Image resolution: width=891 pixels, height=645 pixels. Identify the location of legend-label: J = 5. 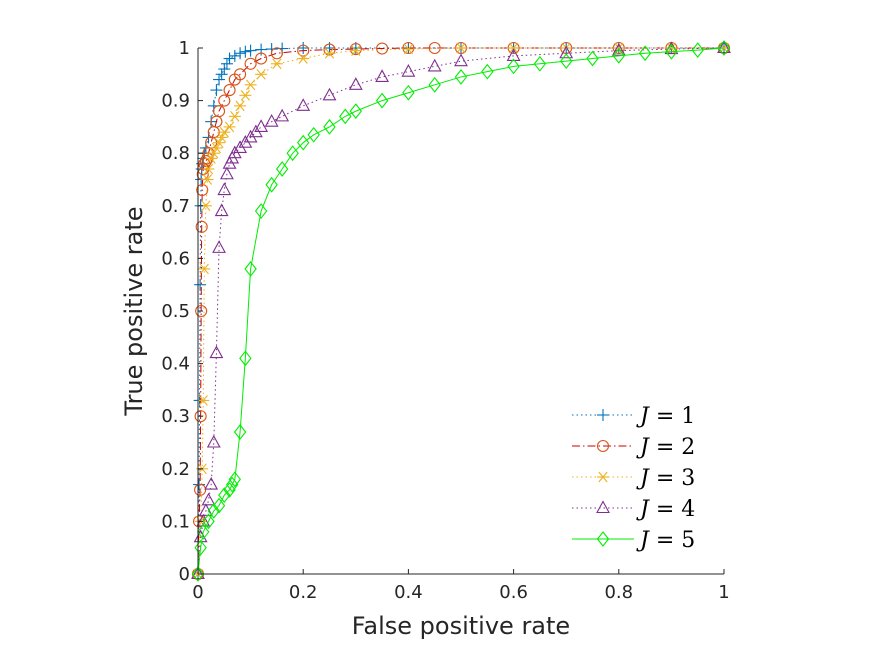
(665, 540).